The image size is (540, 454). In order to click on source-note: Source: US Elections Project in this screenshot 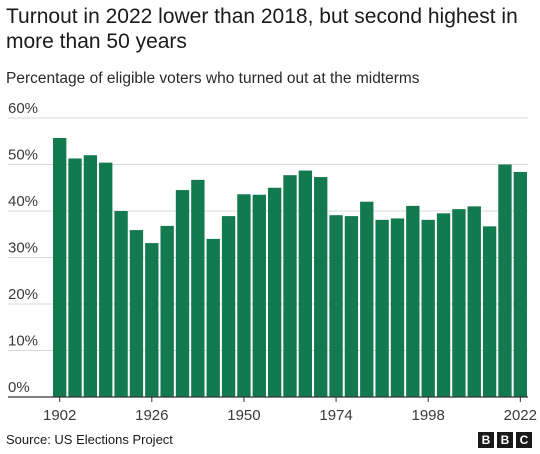, I will do `click(89, 439)`.